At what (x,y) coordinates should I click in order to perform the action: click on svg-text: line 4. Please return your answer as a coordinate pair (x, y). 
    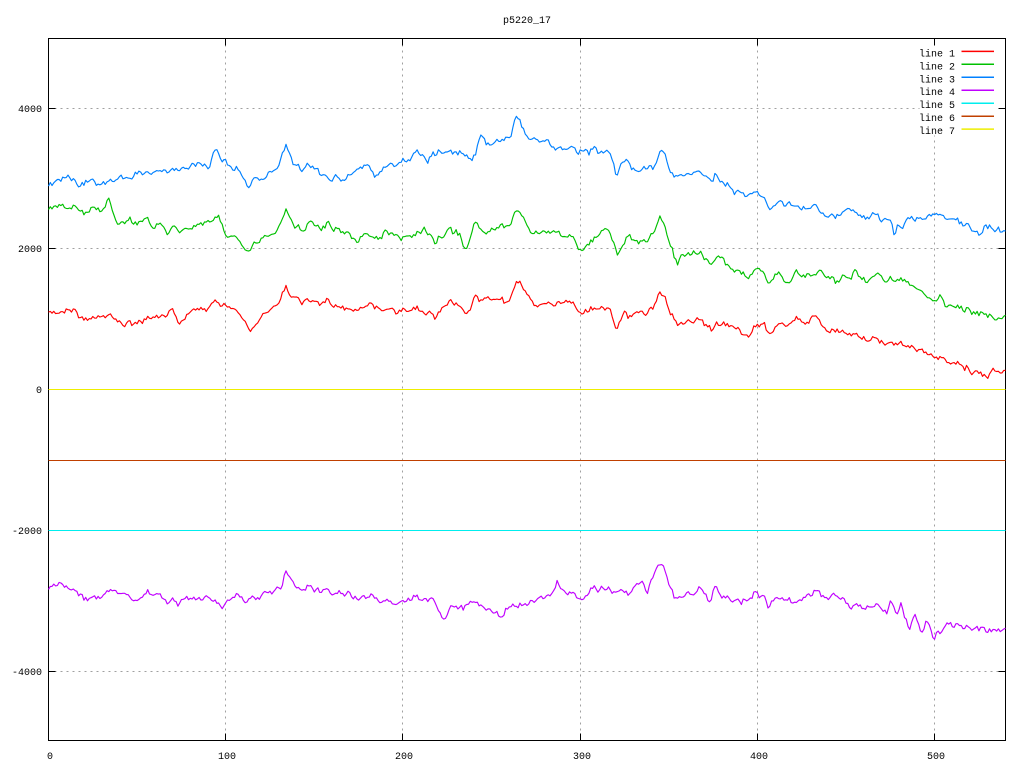
    Looking at the image, I should click on (937, 93).